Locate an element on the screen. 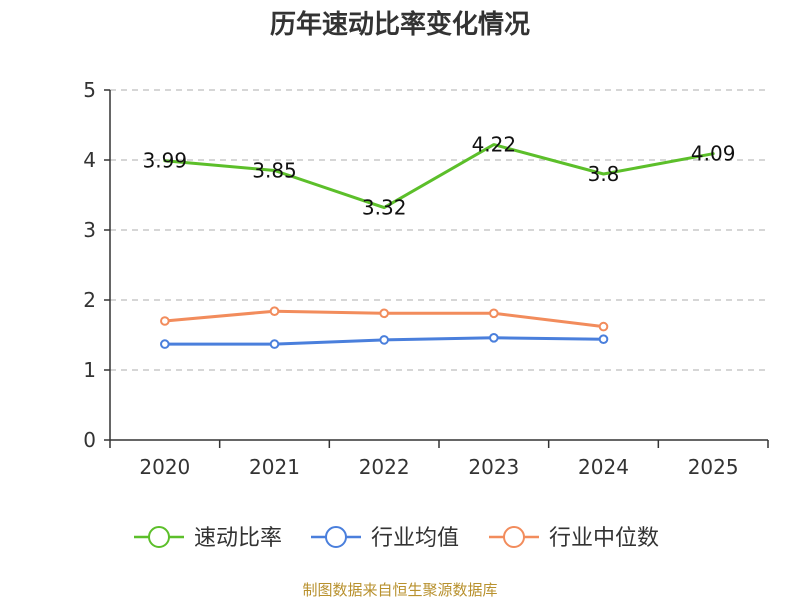 Image resolution: width=800 pixels, height=600 pixels. x-tick-label: 2023 is located at coordinates (493, 467).